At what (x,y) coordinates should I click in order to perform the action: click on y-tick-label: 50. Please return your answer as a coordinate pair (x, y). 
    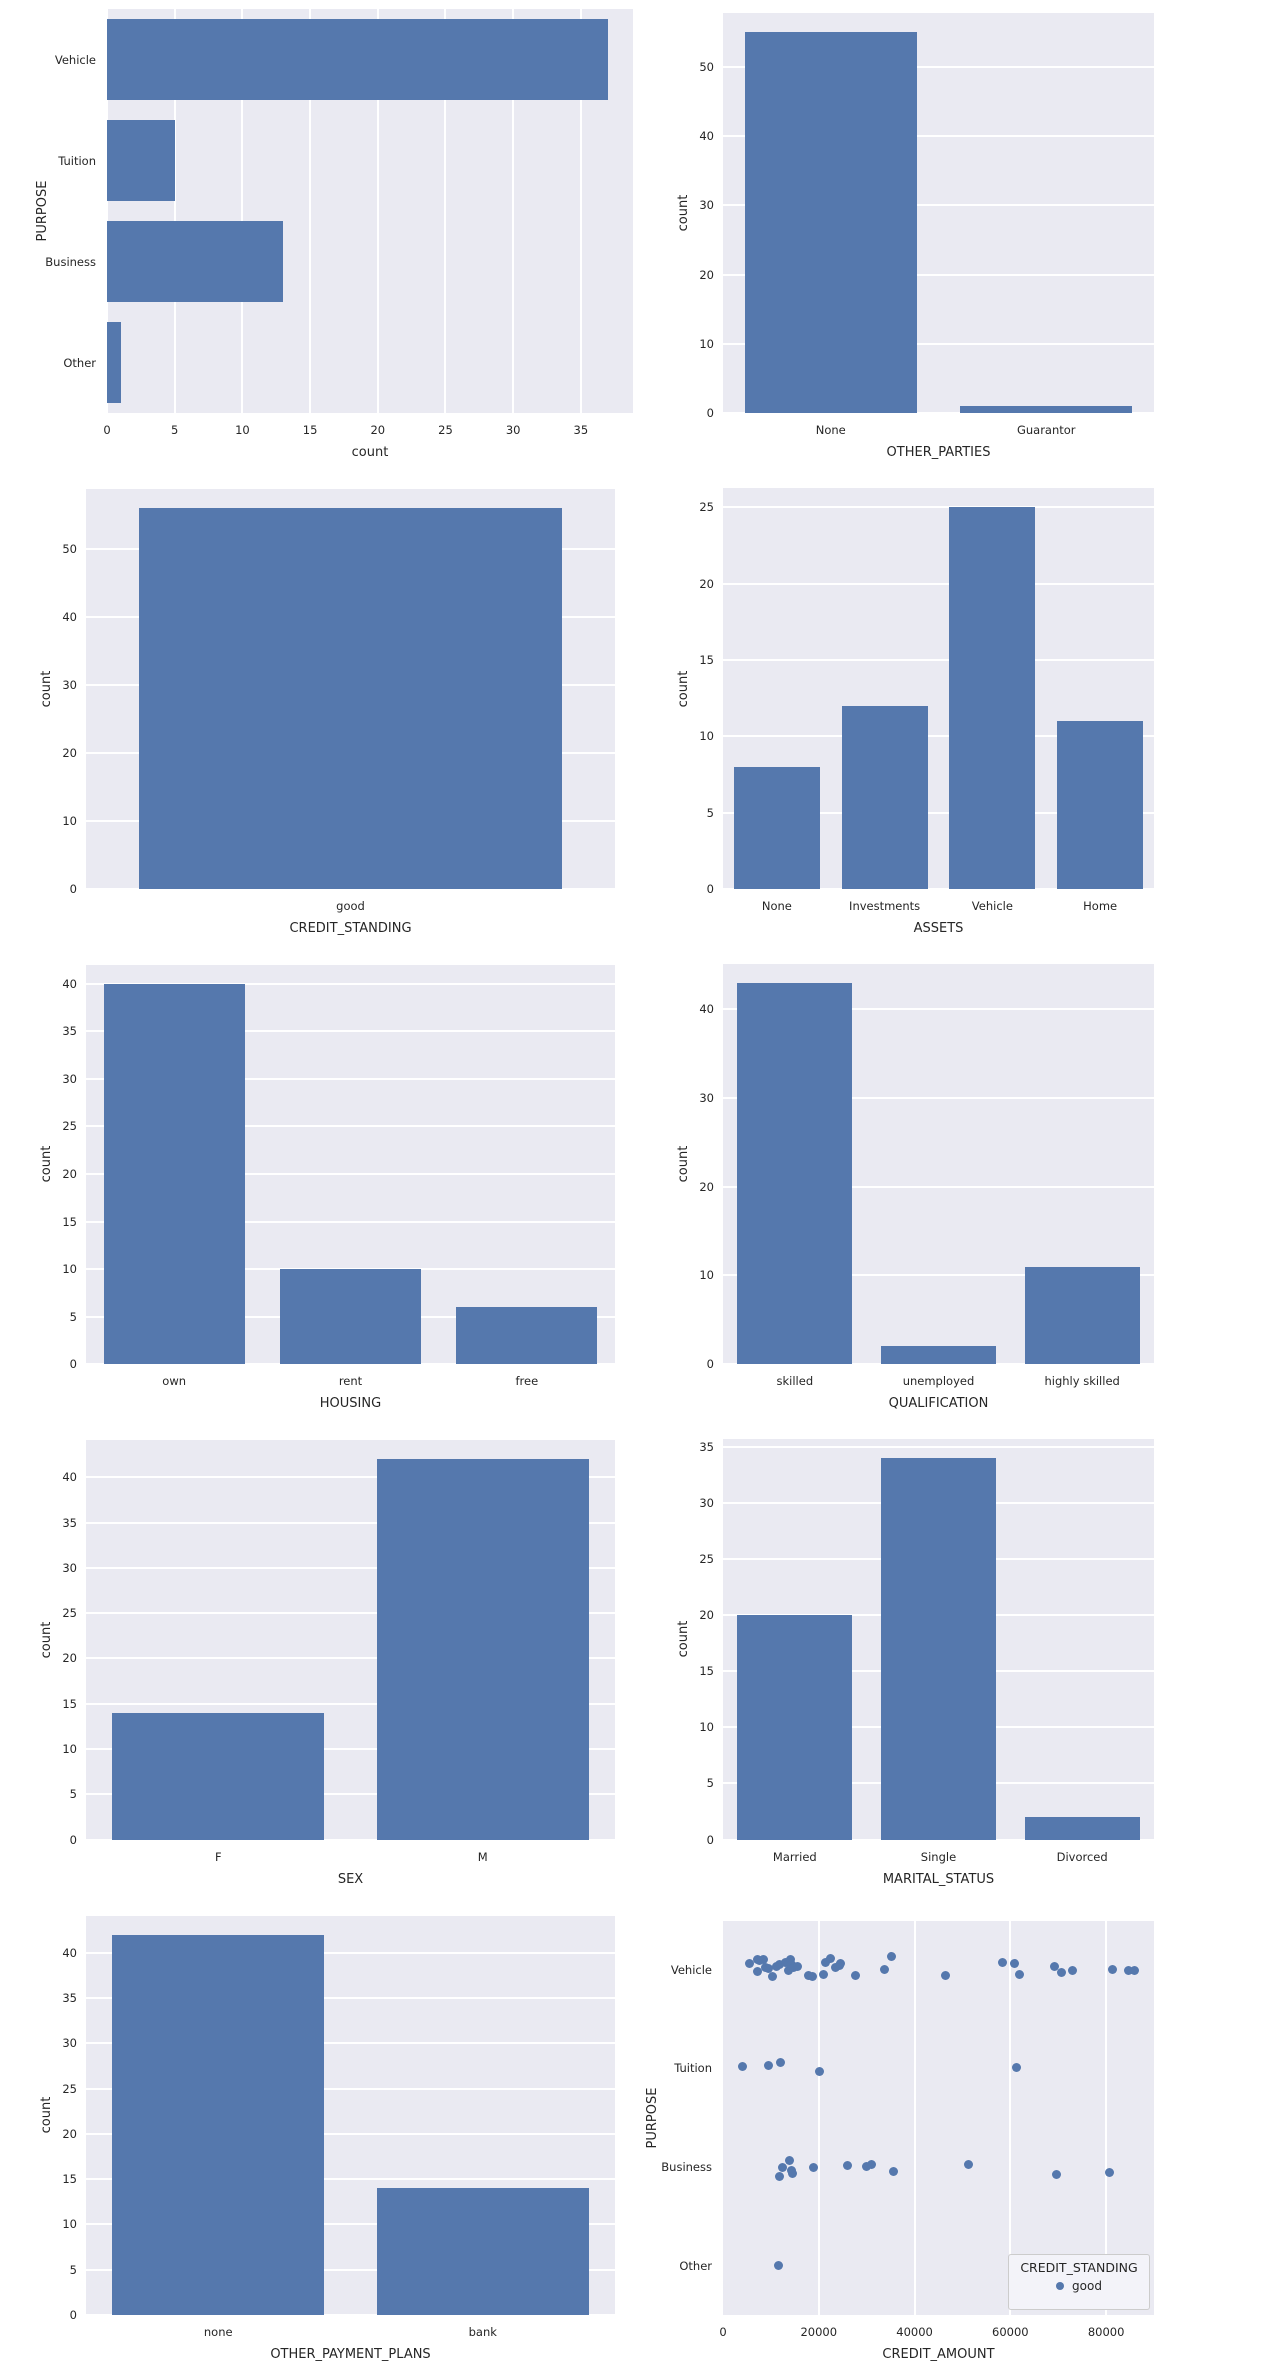
    Looking at the image, I should click on (69, 549).